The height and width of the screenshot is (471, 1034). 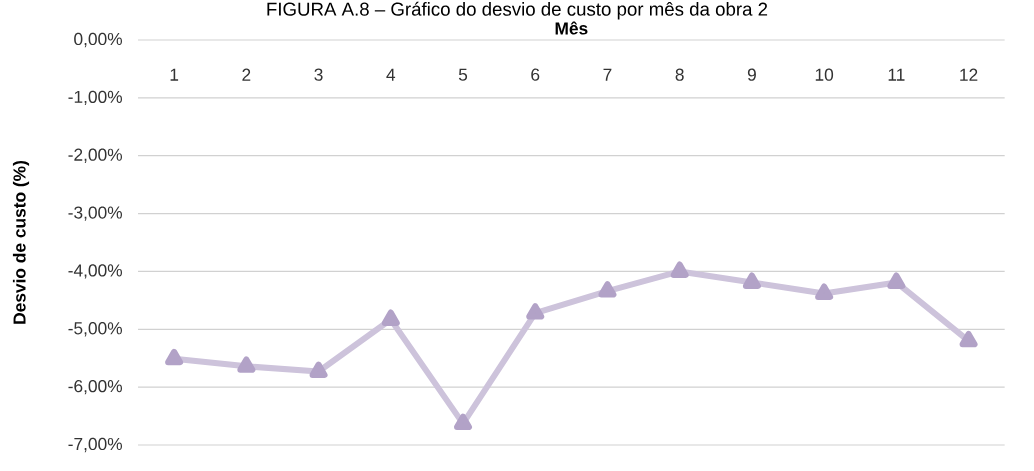 What do you see at coordinates (607, 74) in the screenshot?
I see `x-tick-label: 7` at bounding box center [607, 74].